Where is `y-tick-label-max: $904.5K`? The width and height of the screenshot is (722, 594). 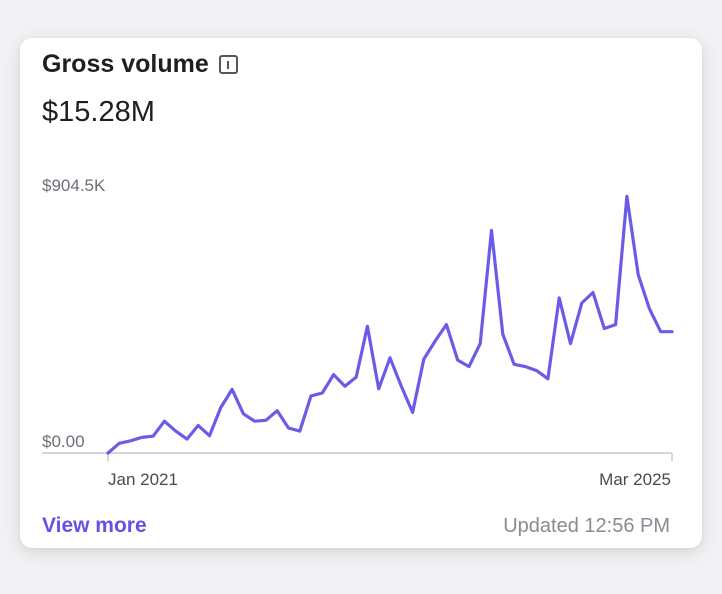
y-tick-label-max: $904.5K is located at coordinates (74, 185).